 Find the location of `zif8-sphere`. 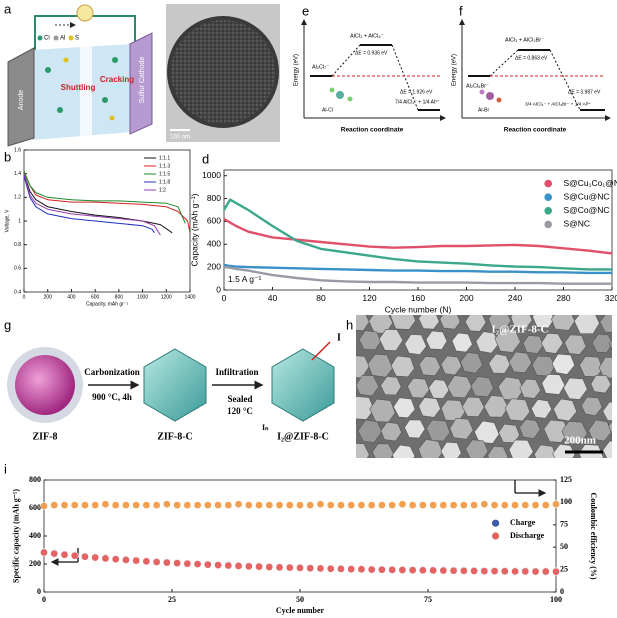

zif8-sphere is located at coordinates (45, 385).